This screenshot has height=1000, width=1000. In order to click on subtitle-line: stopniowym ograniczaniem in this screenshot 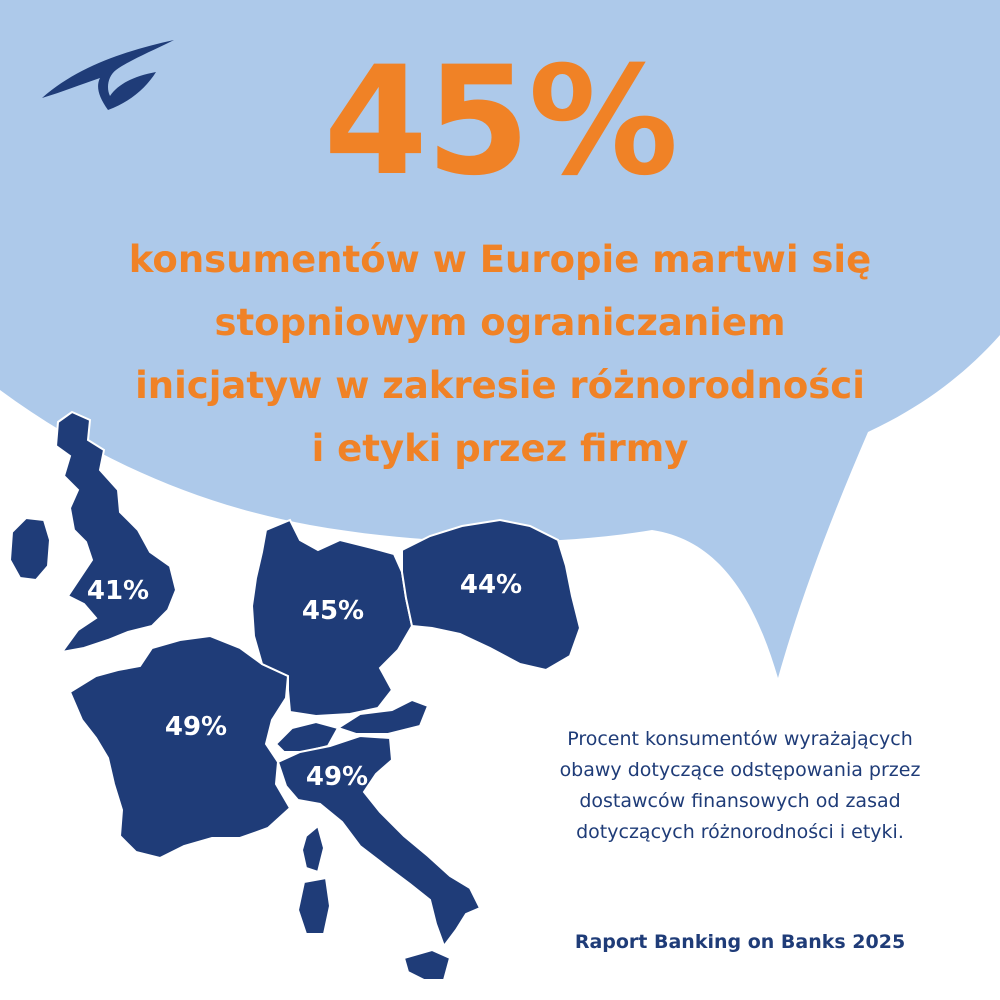, I will do `click(500, 322)`.